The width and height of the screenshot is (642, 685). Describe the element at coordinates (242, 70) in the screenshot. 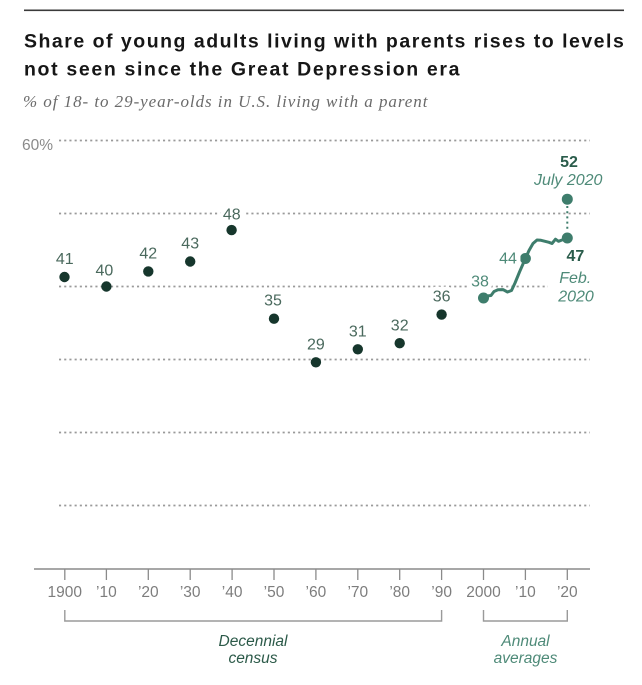

I see `svg-text:not seen since the Great Depre: not seen since the Great Depression era` at that location.